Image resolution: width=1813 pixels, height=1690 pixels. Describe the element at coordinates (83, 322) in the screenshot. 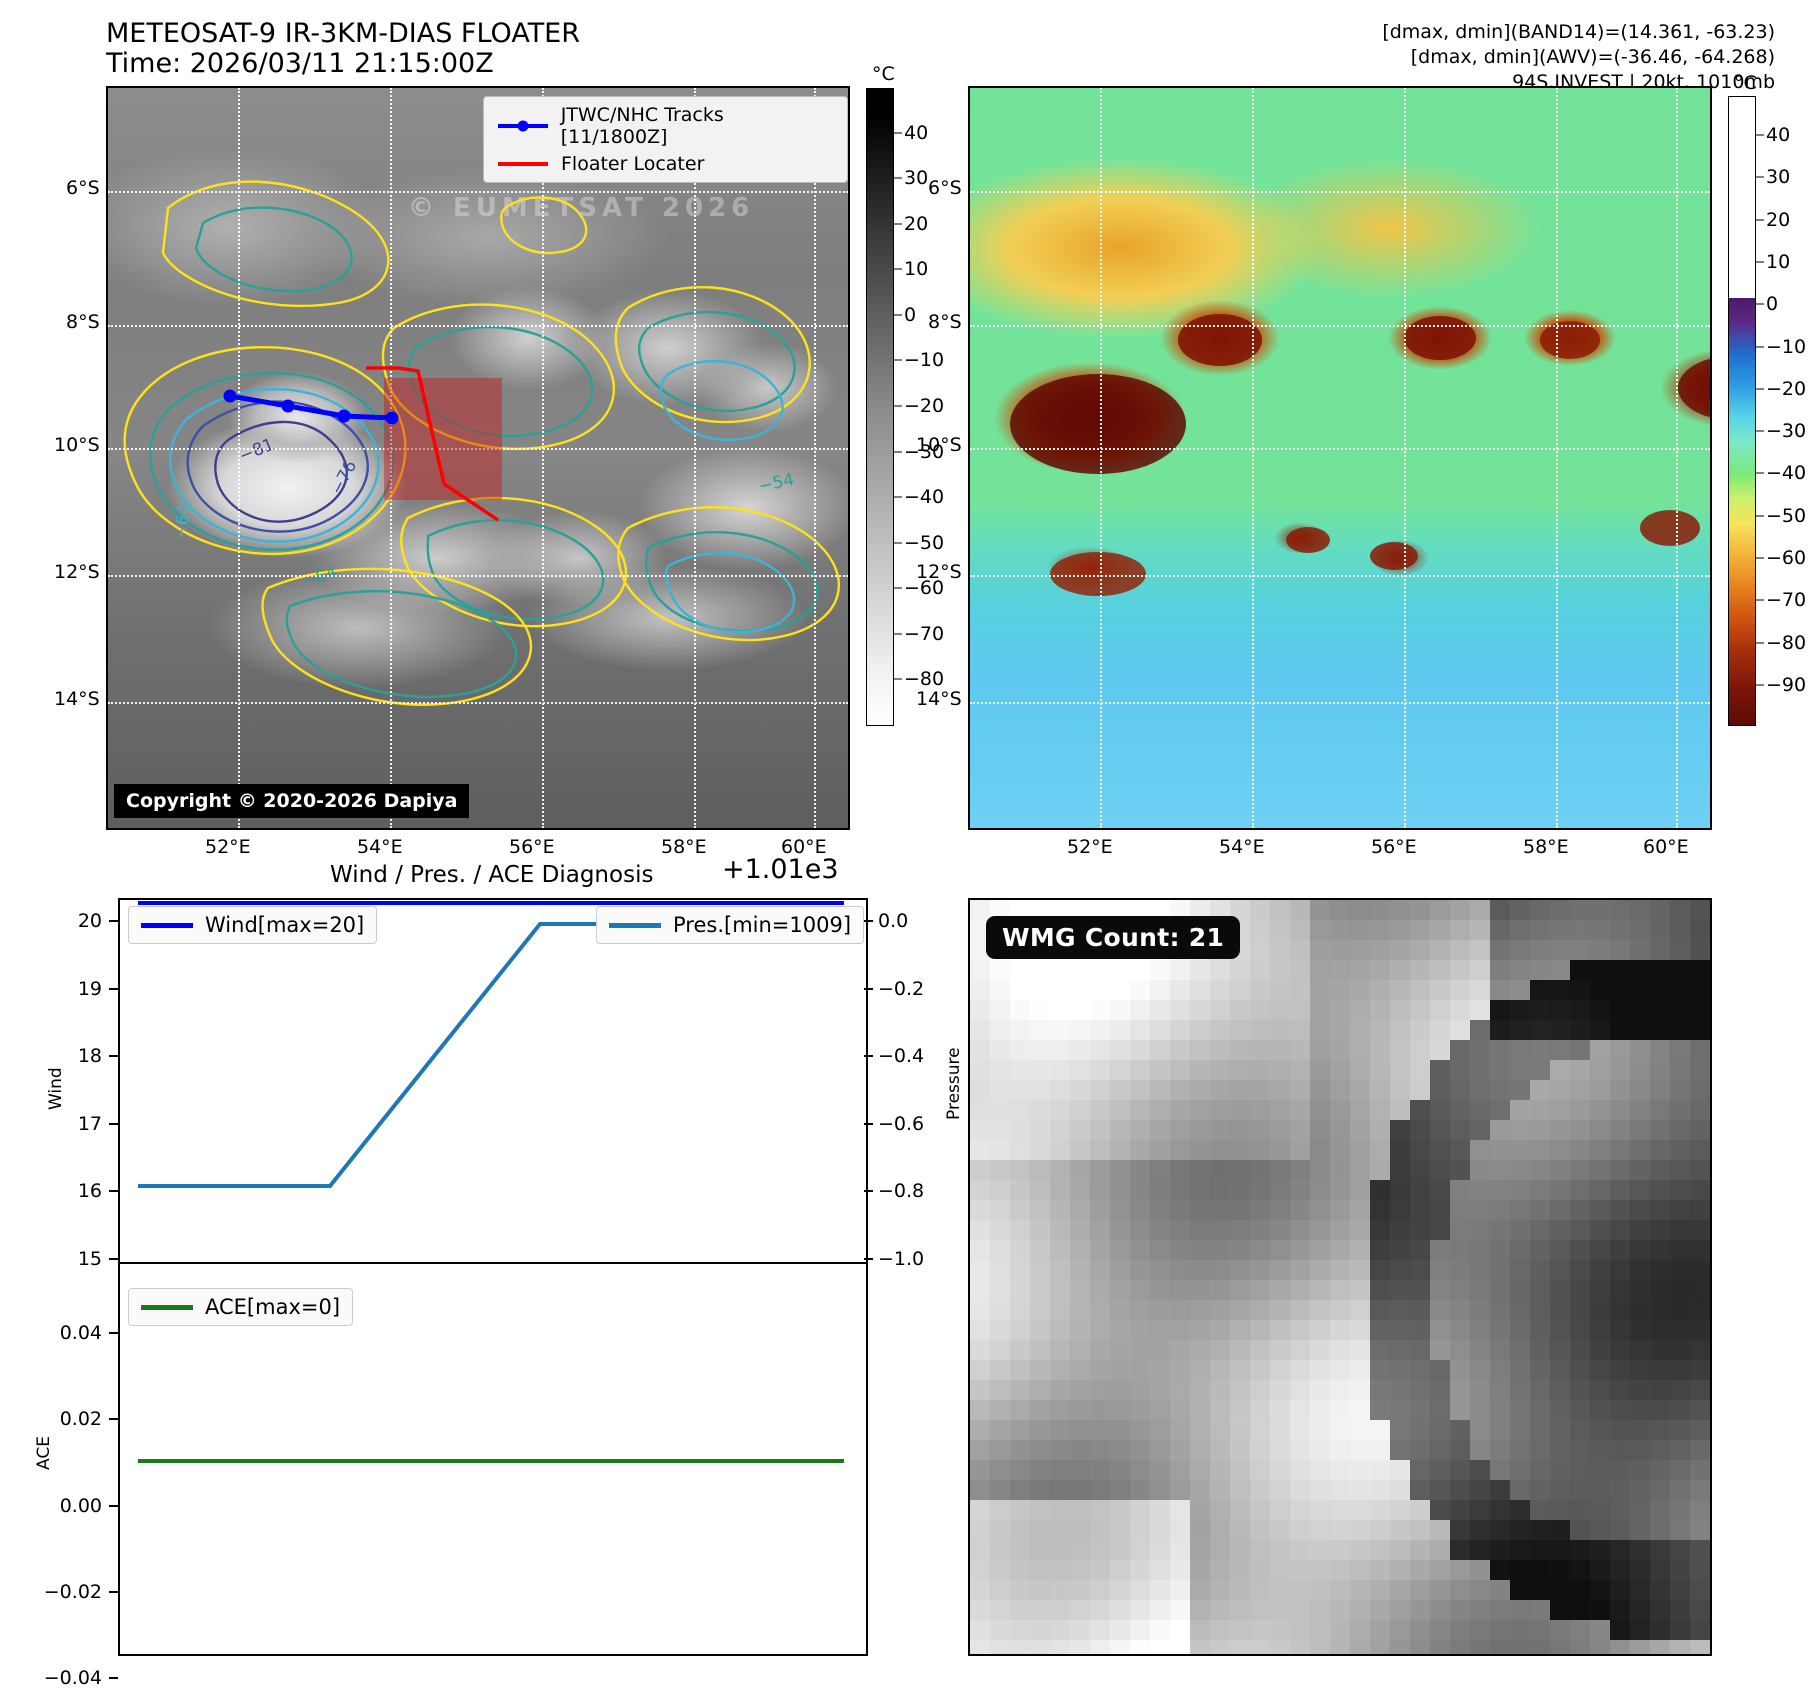

I see `ir-lat-tick-8s: 8°S` at that location.